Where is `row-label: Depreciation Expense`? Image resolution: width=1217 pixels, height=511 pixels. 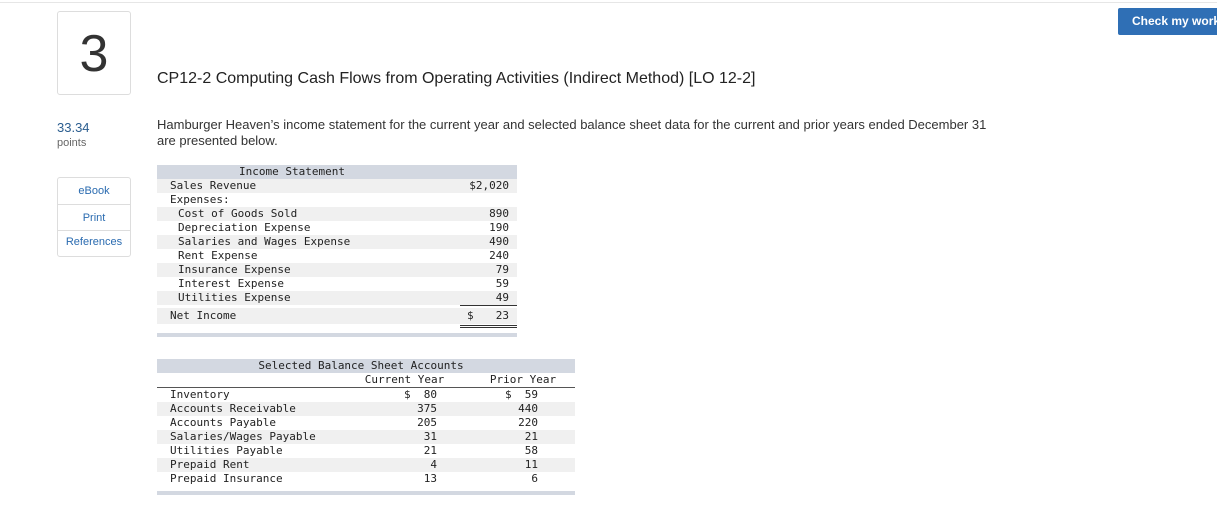 row-label: Depreciation Expense is located at coordinates (244, 227).